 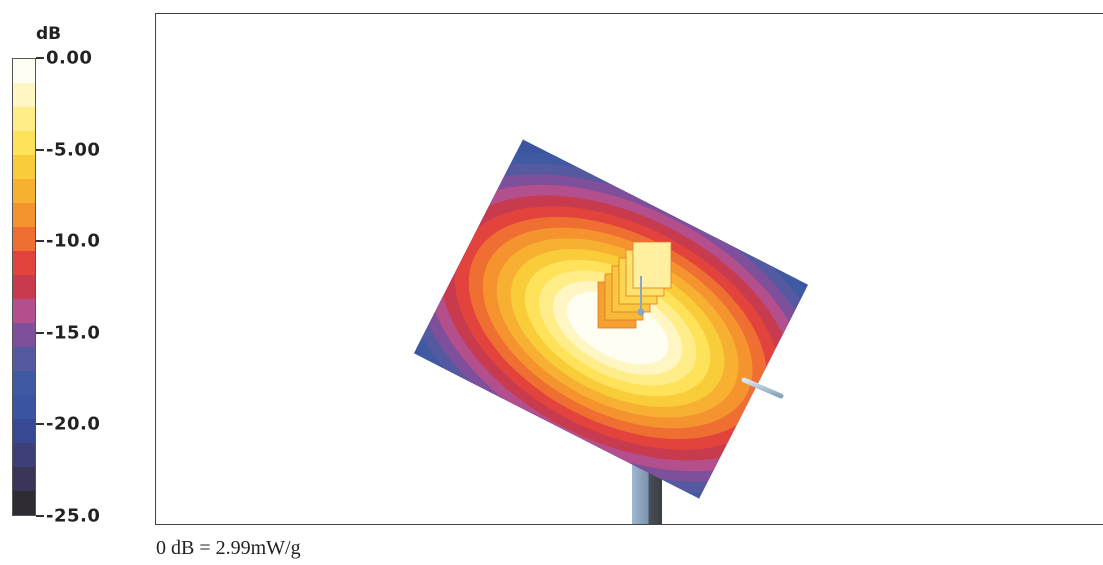 I want to click on zoom-cube-slab, so click(x=652, y=265).